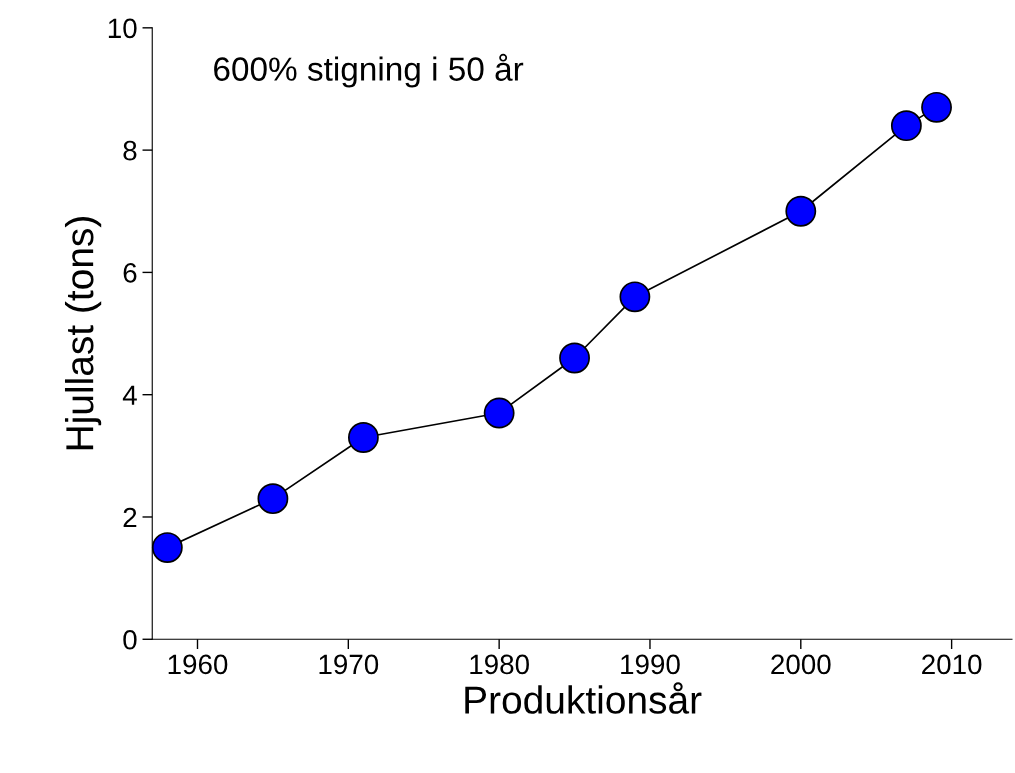 The width and height of the screenshot is (1015, 773). What do you see at coordinates (130, 273) in the screenshot?
I see `y-tick-label: 6` at bounding box center [130, 273].